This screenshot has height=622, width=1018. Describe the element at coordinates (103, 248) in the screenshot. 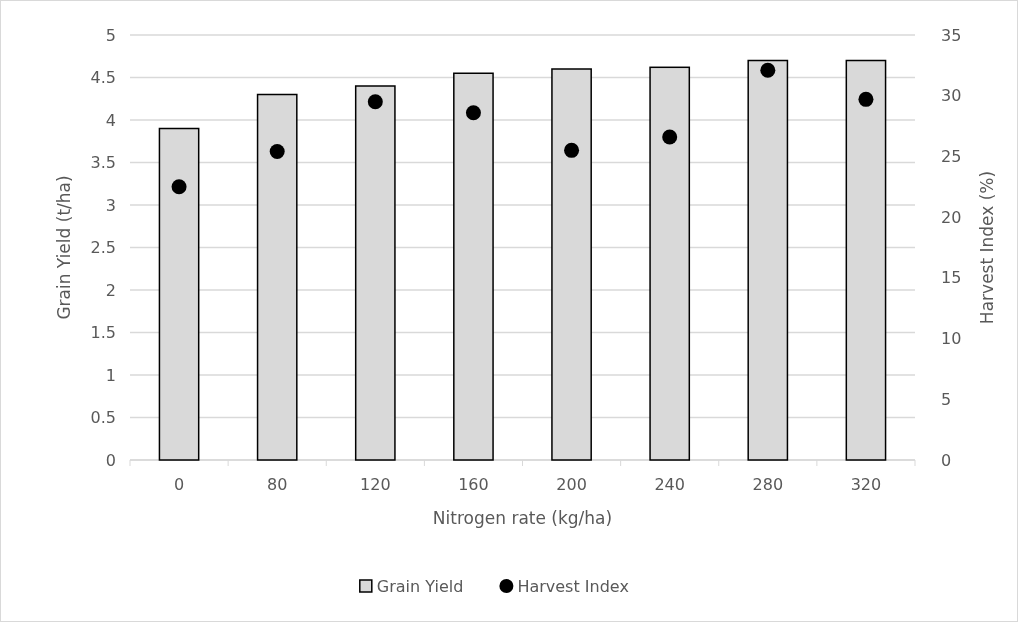

I see `y-tick-label: 2.5` at that location.